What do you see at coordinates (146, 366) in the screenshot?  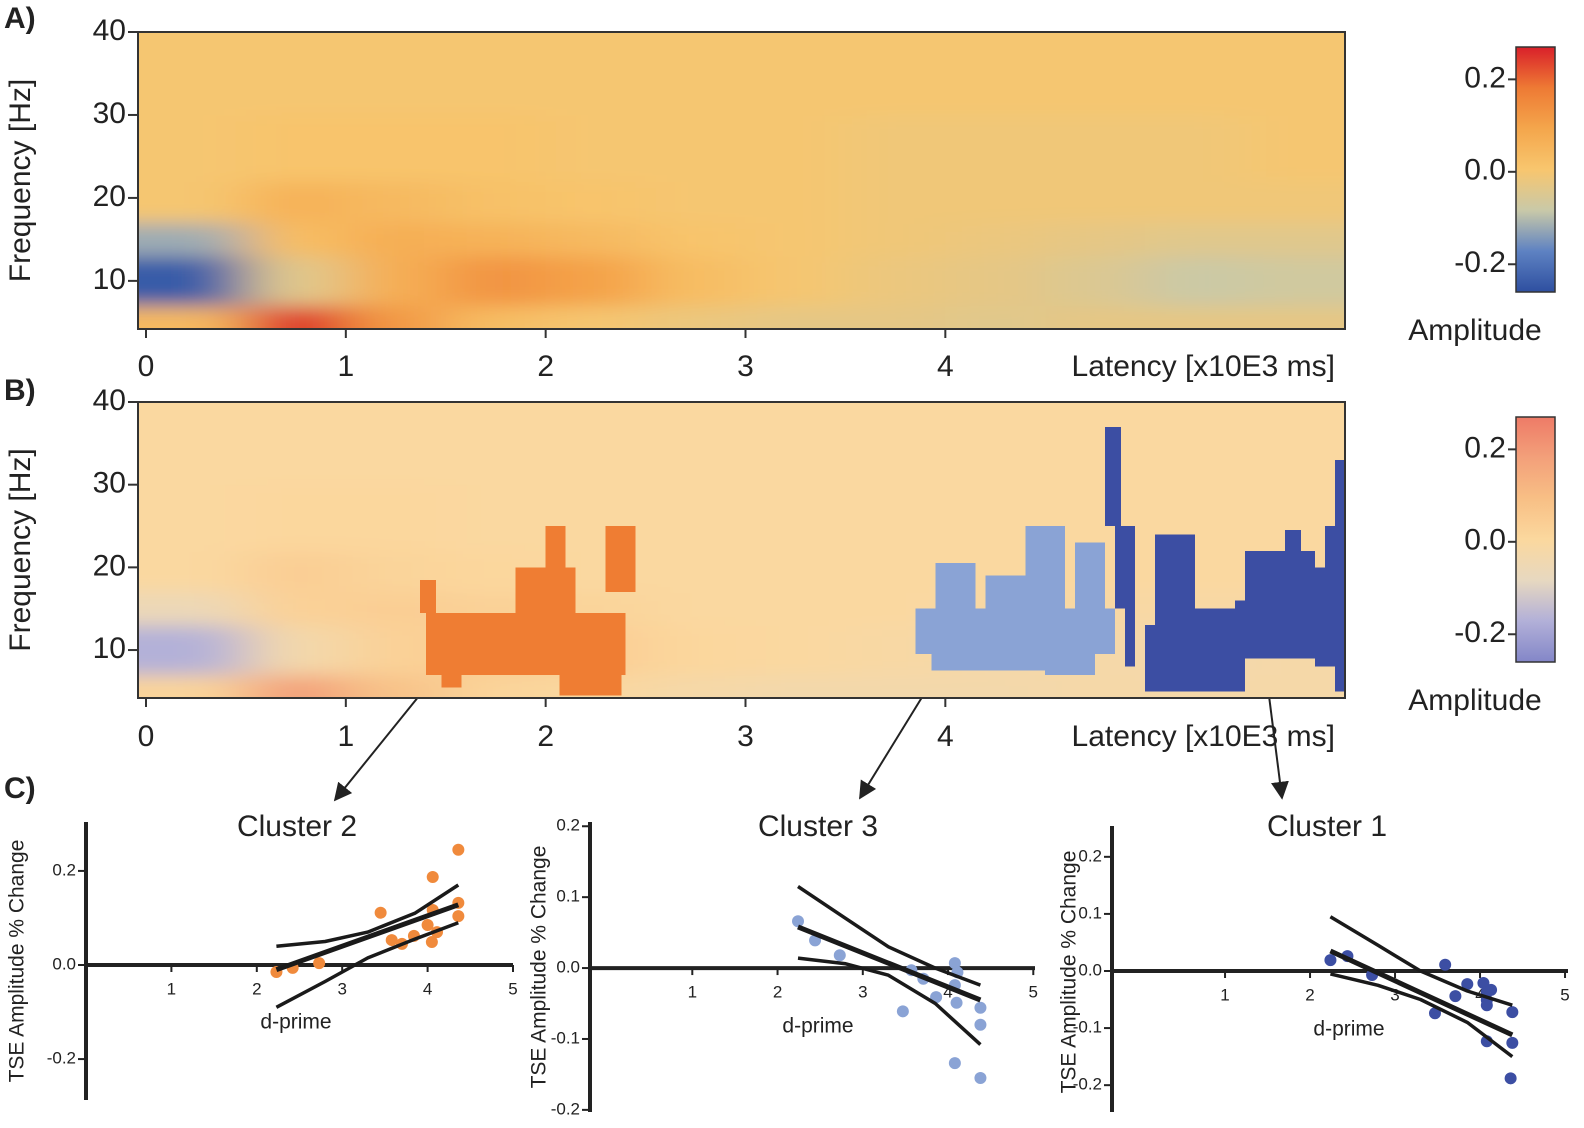 I see `x-tick-label: 0` at bounding box center [146, 366].